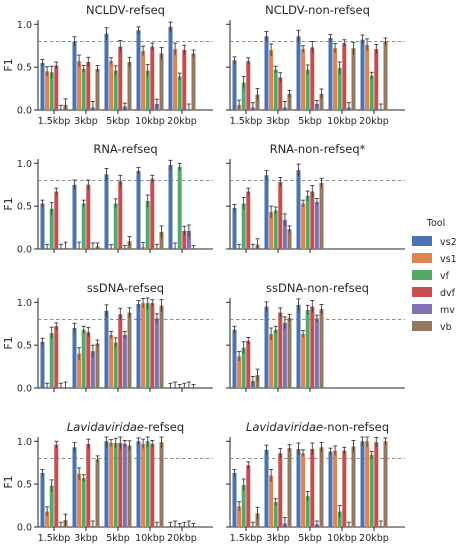 The image size is (474, 552). I want to click on legend-title: Tool, so click(435, 223).